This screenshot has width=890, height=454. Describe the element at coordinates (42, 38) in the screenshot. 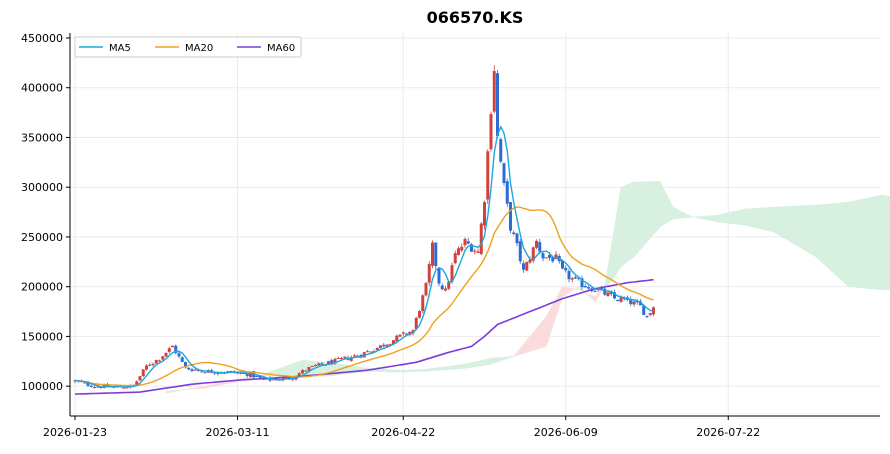

I see `y-tick-label: 450000` at that location.